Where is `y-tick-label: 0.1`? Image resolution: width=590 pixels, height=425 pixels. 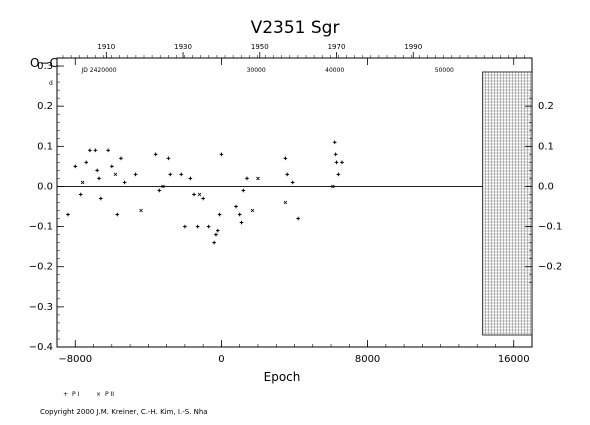 y-tick-label: 0.1 is located at coordinates (45, 146).